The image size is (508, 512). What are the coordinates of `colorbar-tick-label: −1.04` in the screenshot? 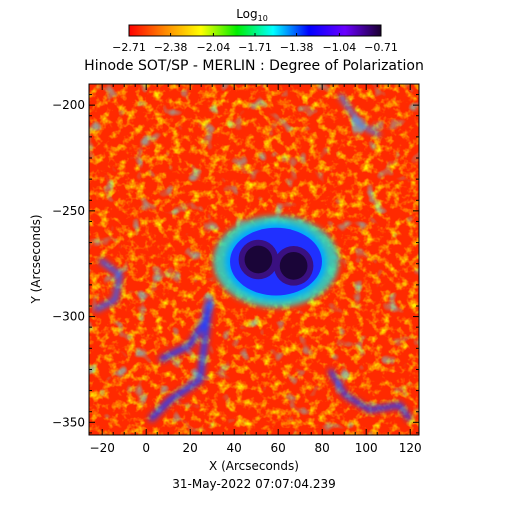 It's located at (340, 47).